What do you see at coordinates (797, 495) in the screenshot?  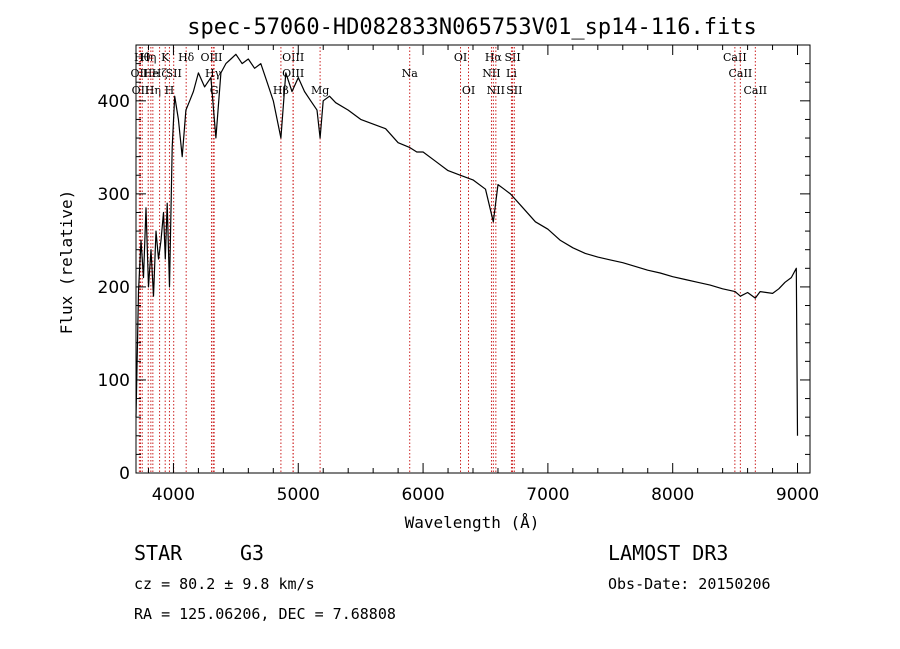 I see `x-tick-label: 9000` at bounding box center [797, 495].